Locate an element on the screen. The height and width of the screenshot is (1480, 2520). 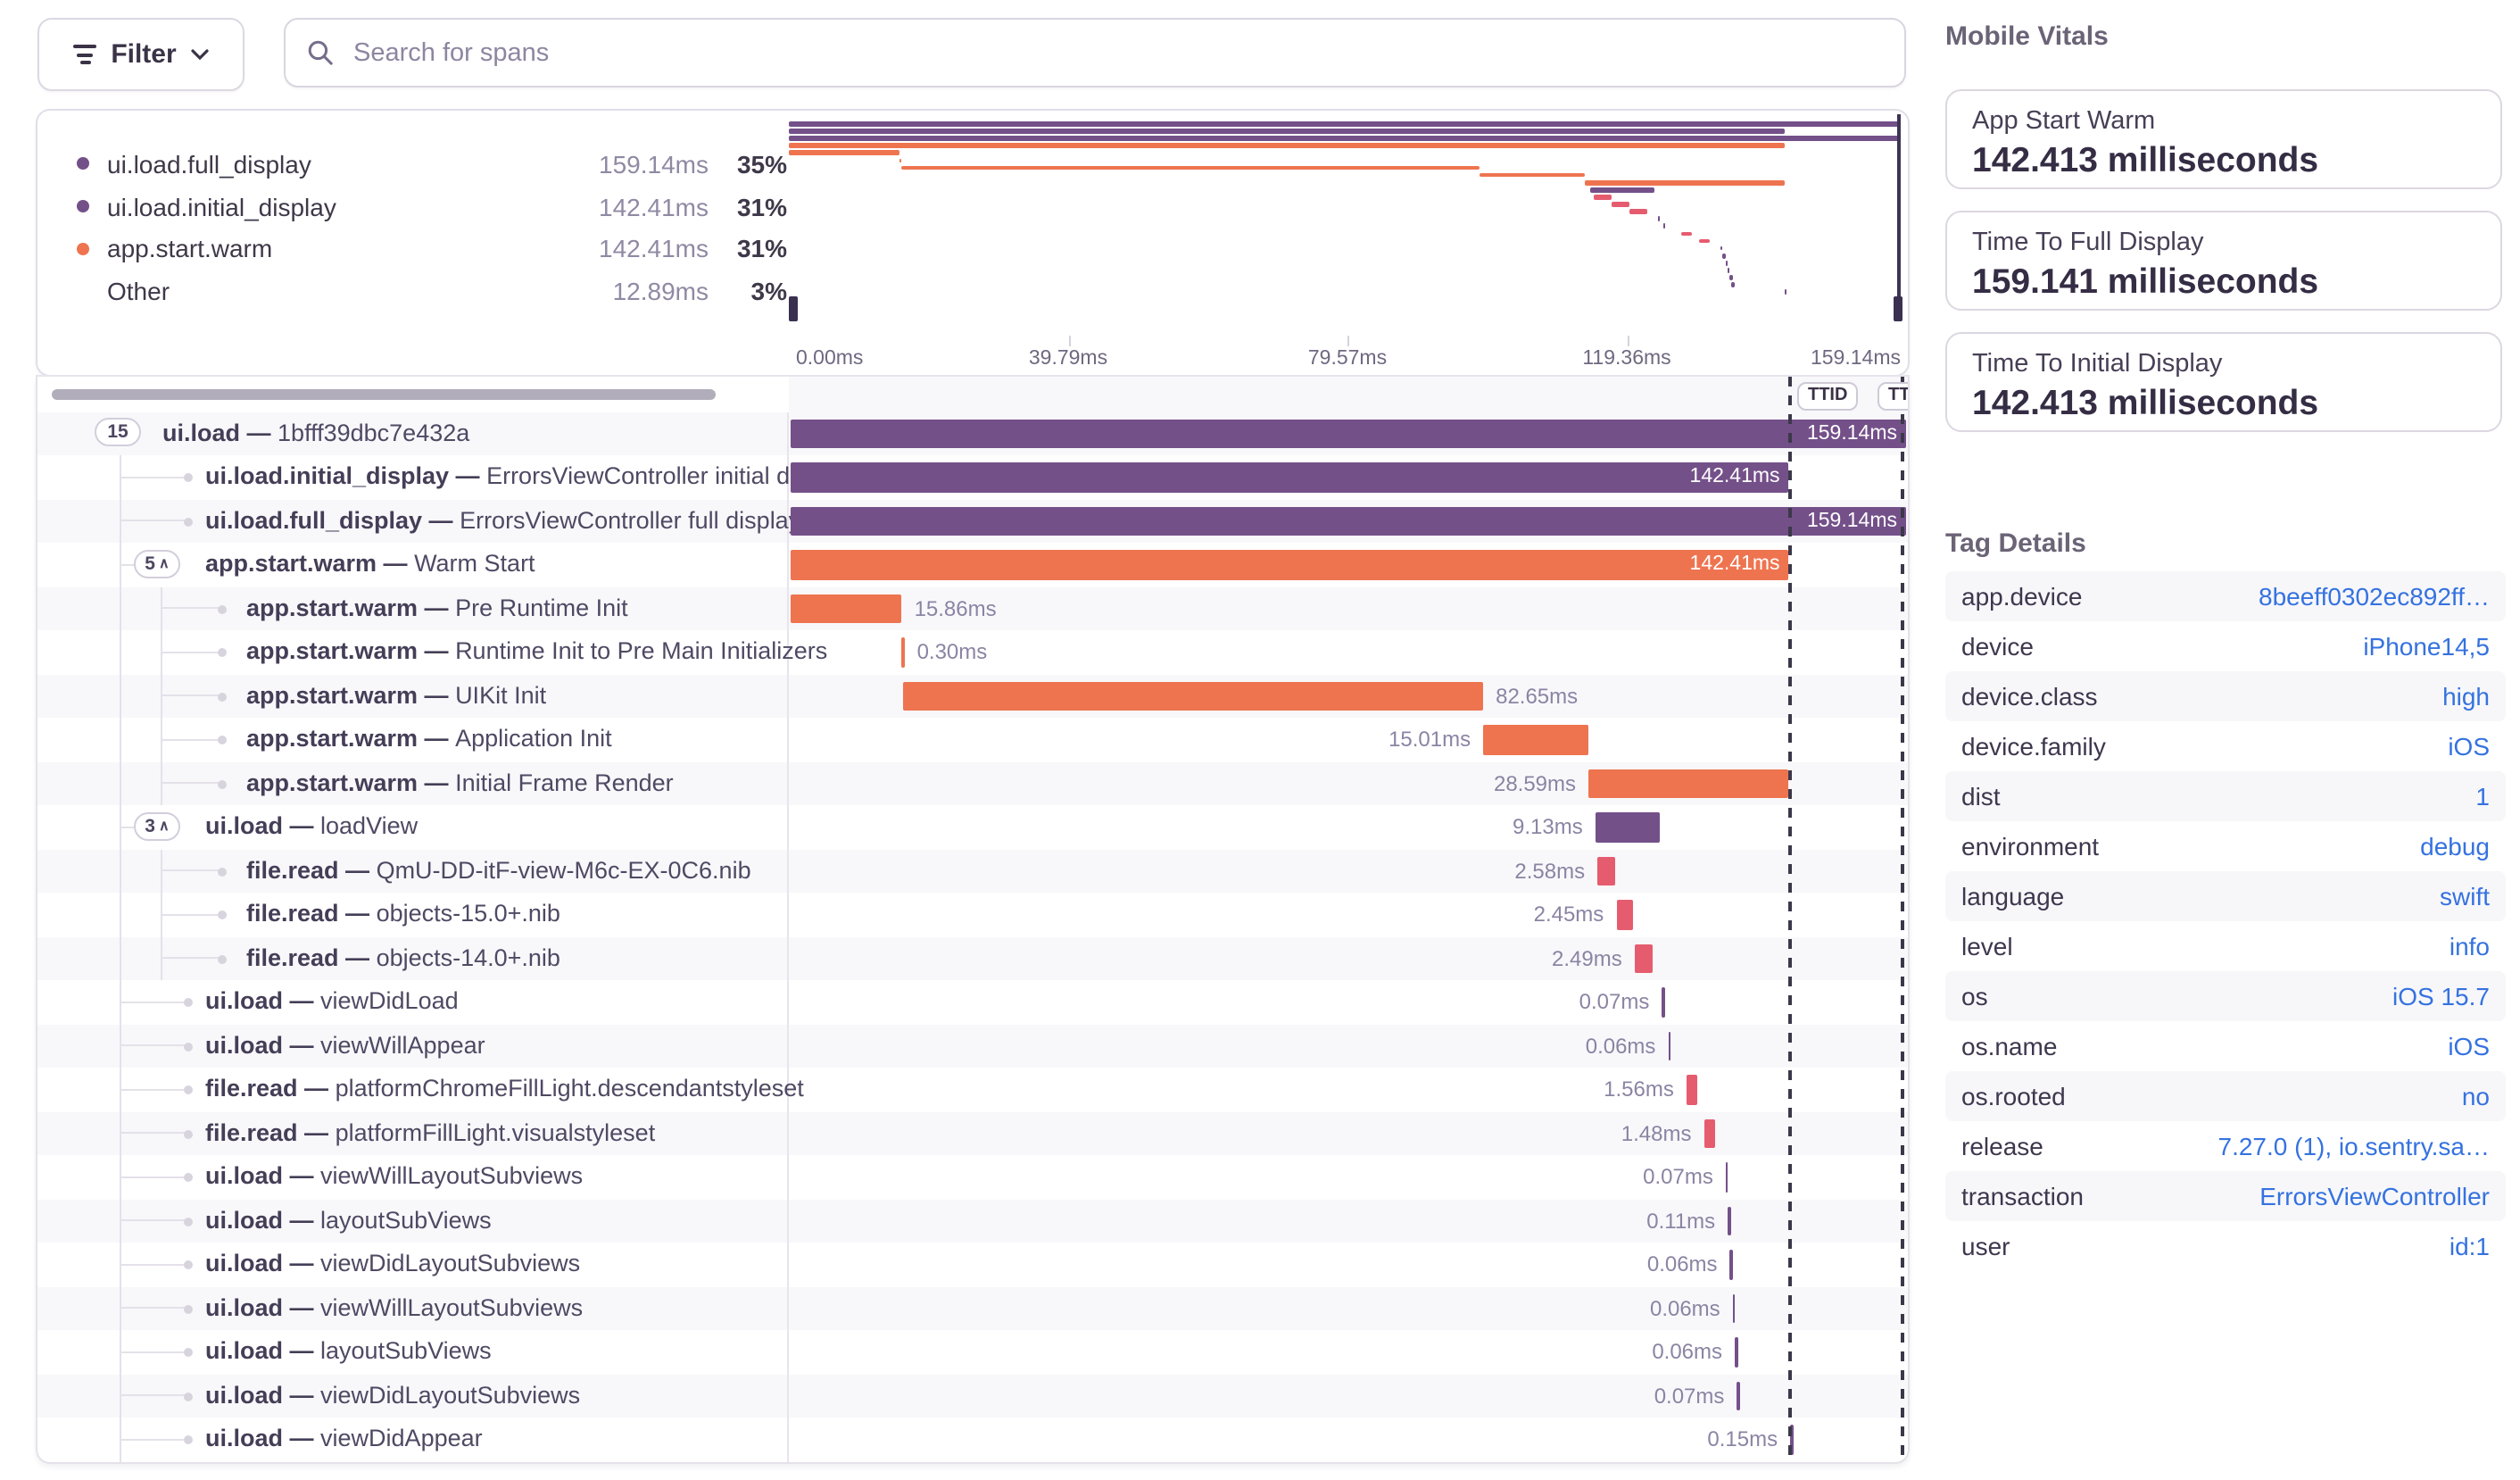
span-op: file.read — is located at coordinates (311, 957).